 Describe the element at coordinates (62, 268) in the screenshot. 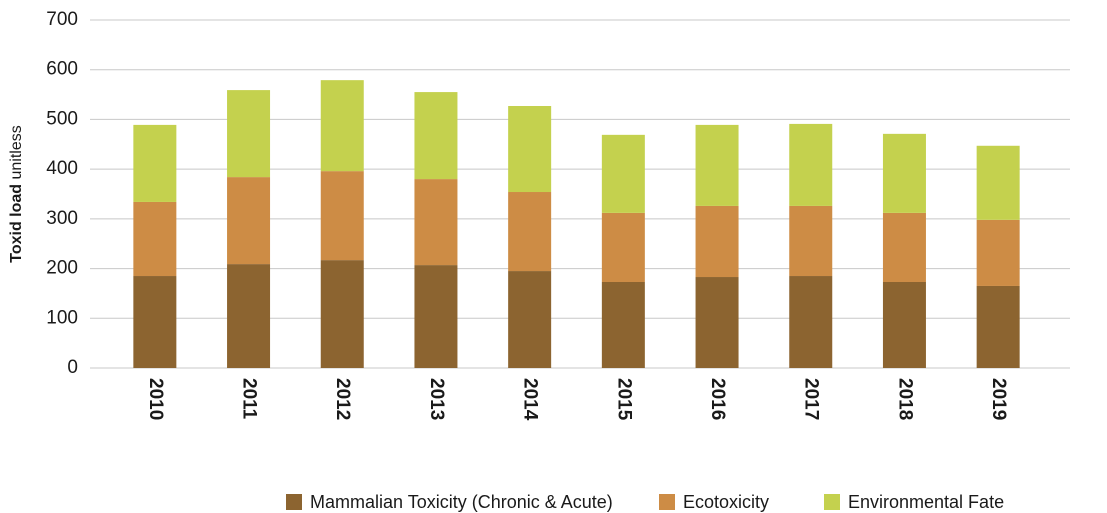

I see `y-tick-label: 200` at that location.